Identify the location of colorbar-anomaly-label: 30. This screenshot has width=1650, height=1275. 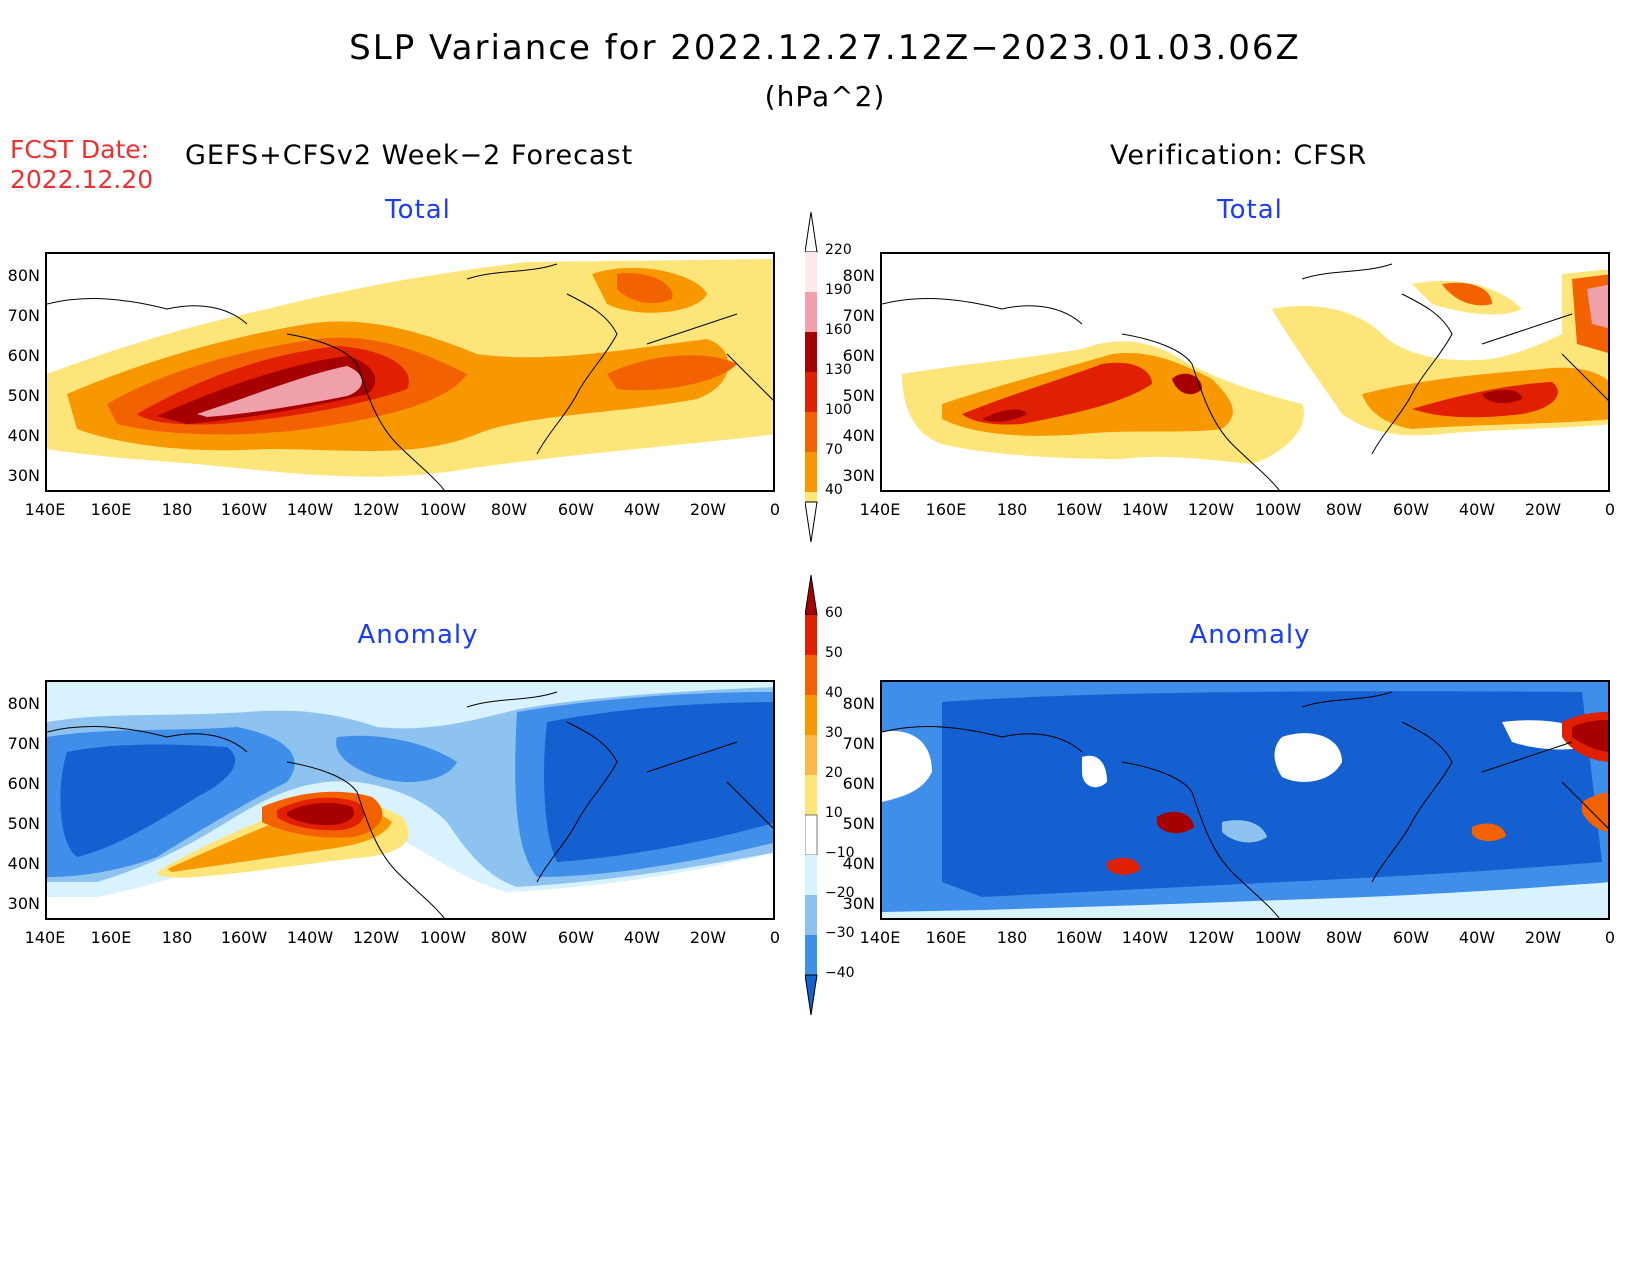
(834, 733).